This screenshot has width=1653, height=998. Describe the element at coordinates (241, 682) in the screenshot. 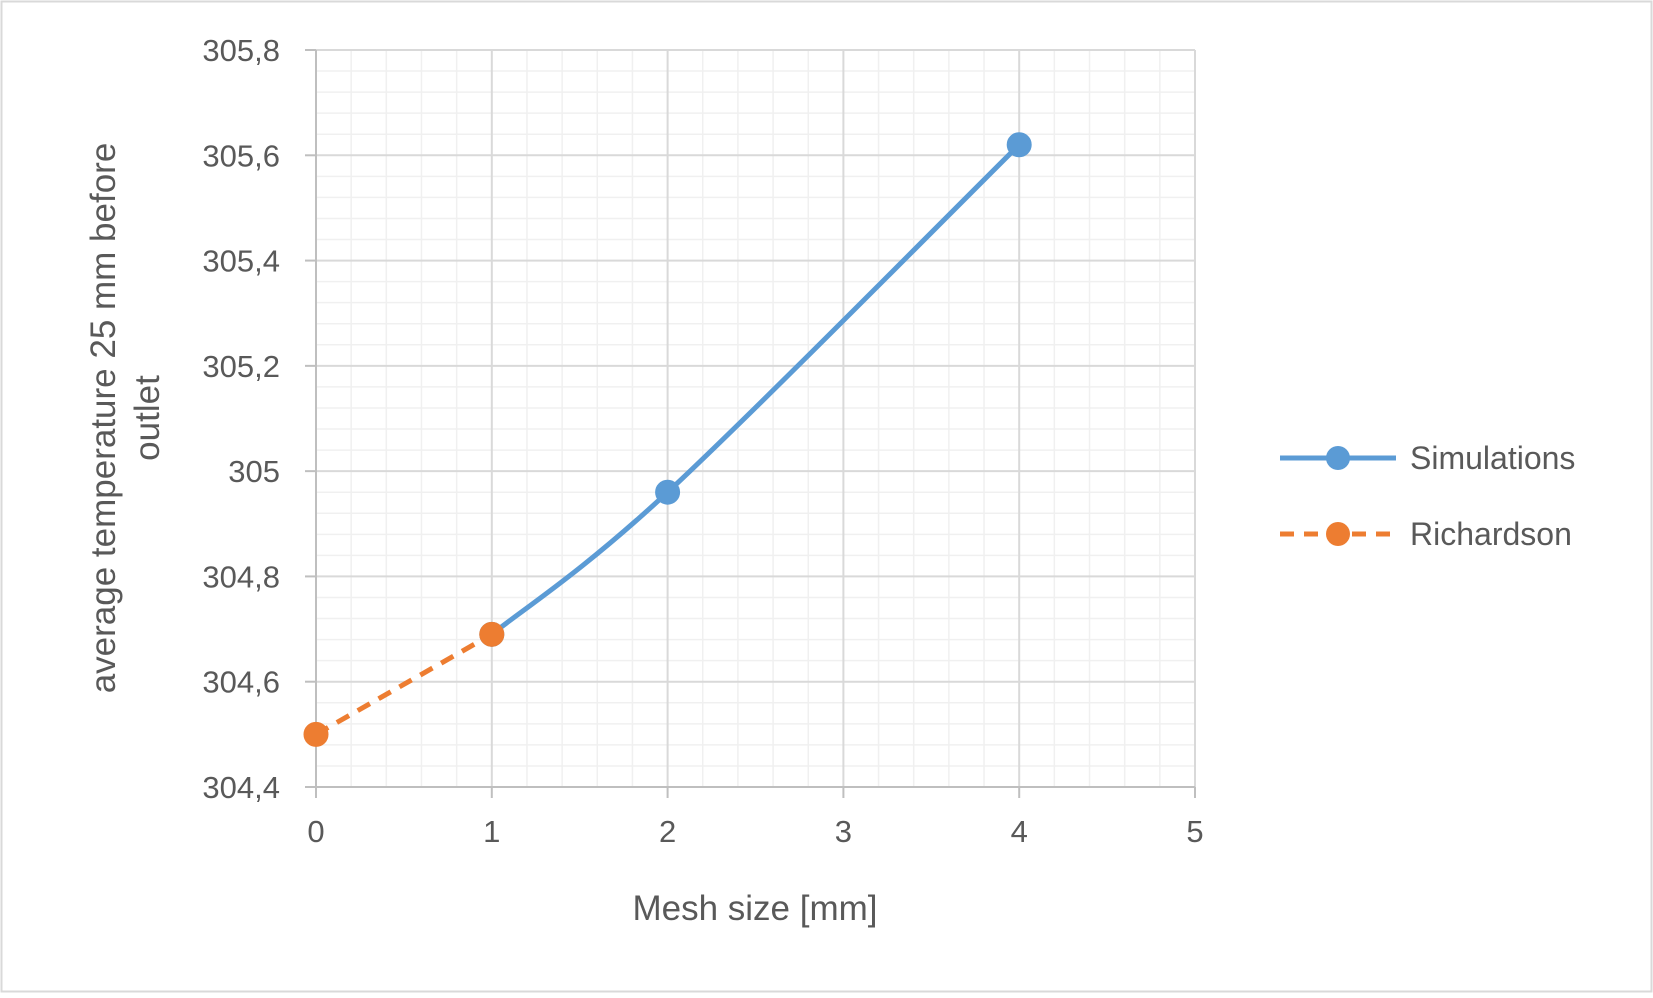

I see `y-tick-label: 304,6` at that location.